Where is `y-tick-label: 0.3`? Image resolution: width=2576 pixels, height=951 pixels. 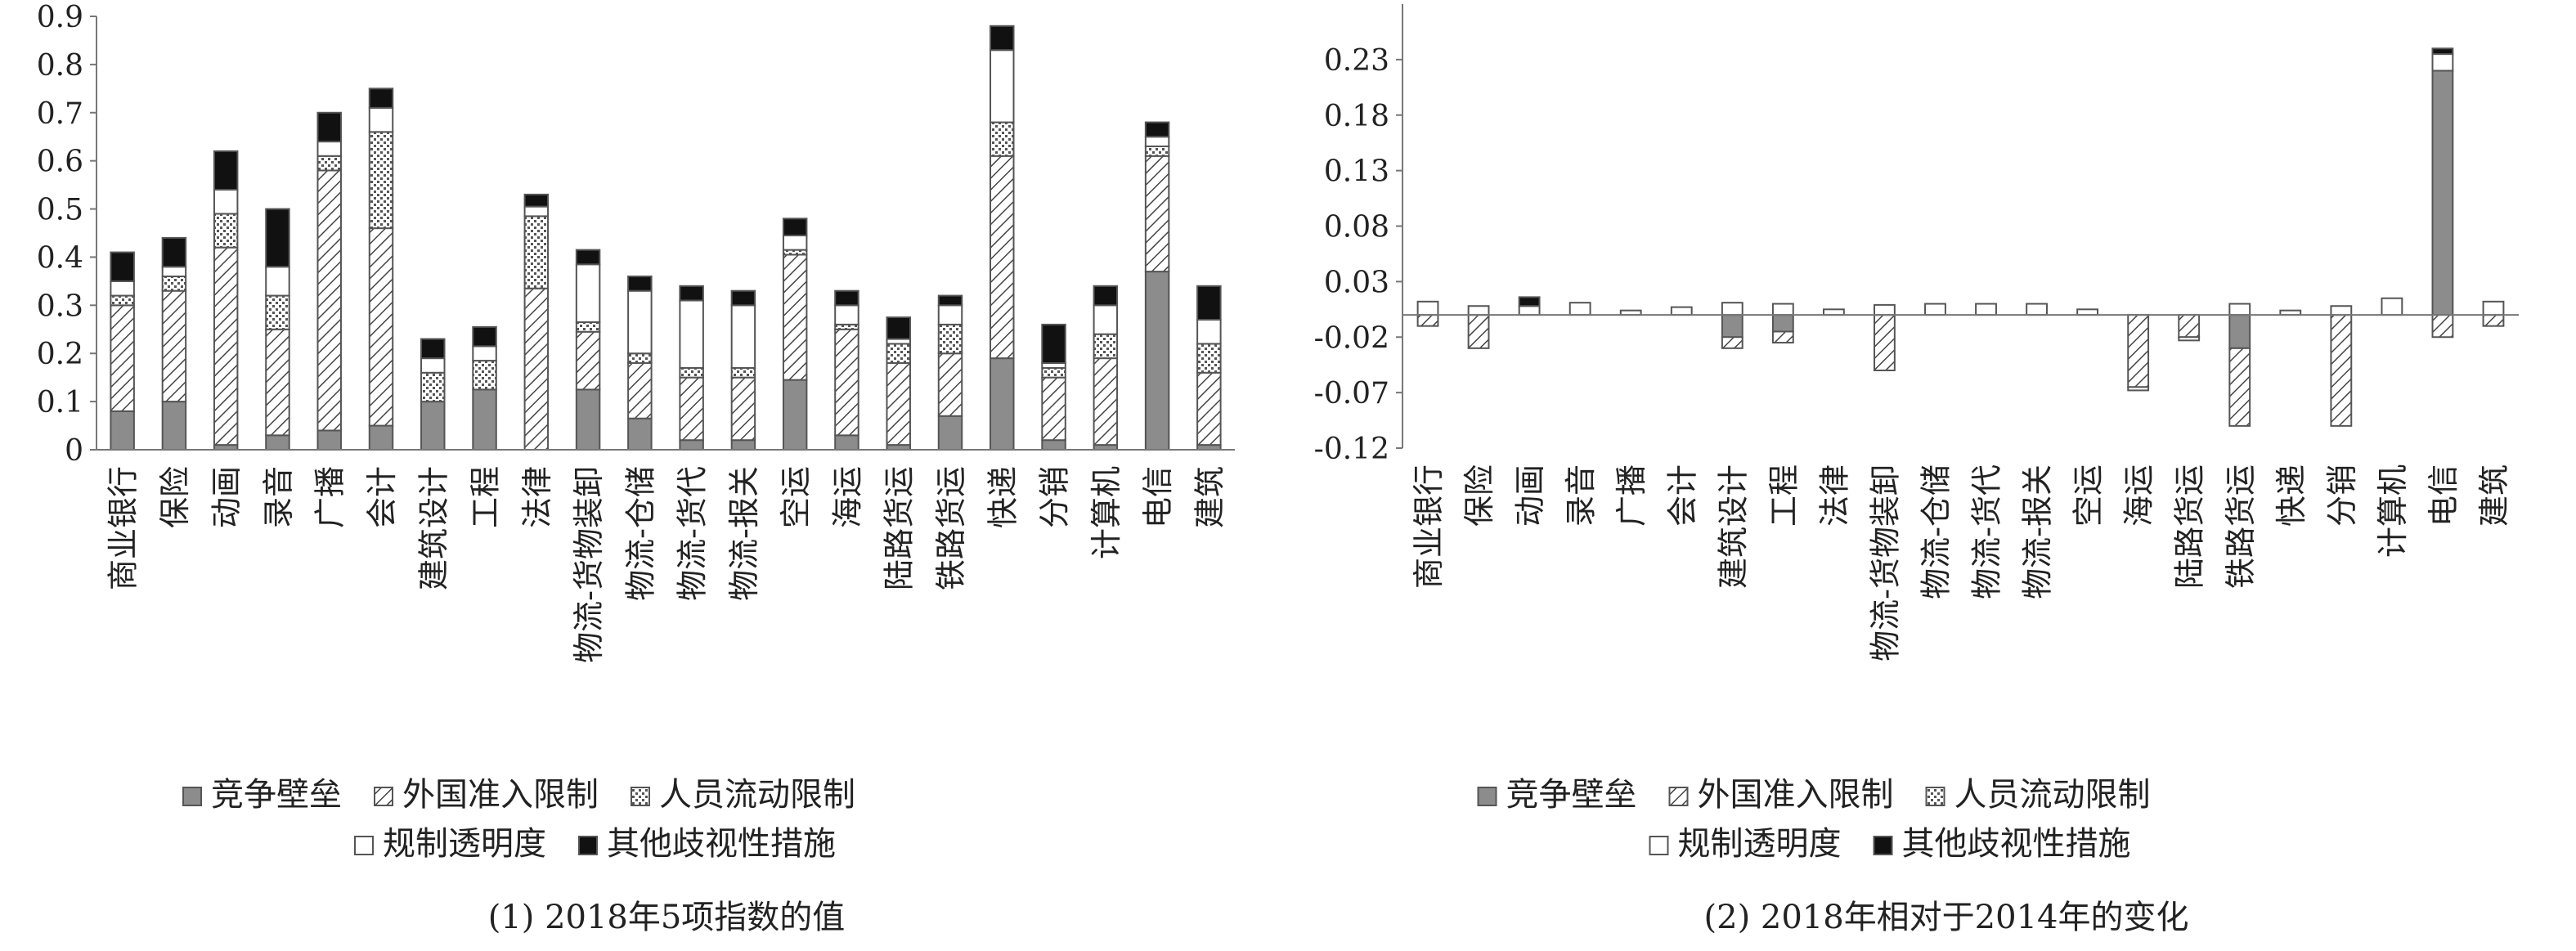
y-tick-label: 0.3 is located at coordinates (60, 306).